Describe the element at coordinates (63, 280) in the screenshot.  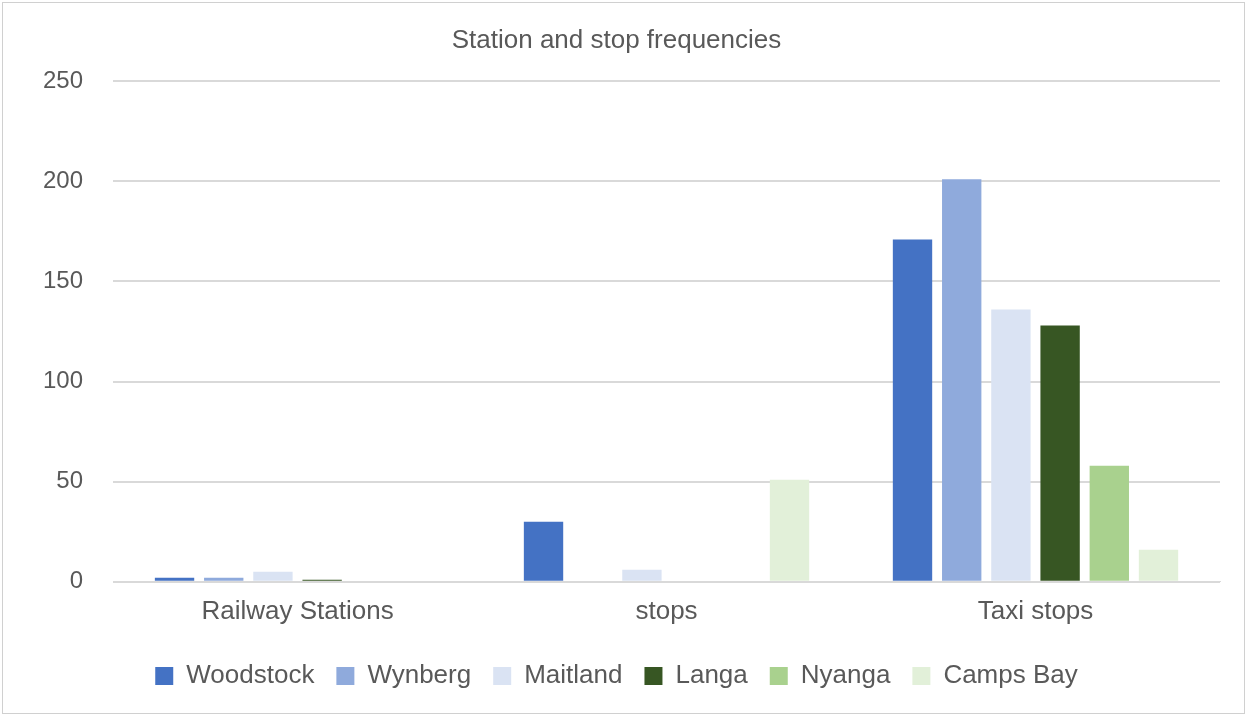
I see `y-tick-label: 150` at that location.